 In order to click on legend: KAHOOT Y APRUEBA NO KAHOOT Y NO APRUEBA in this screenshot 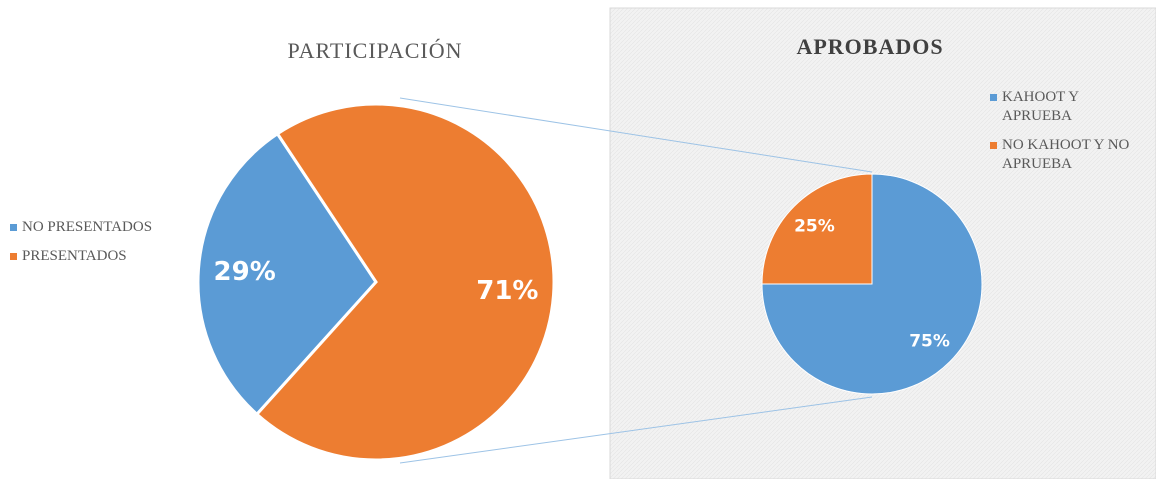, I will do `click(1070, 136)`.